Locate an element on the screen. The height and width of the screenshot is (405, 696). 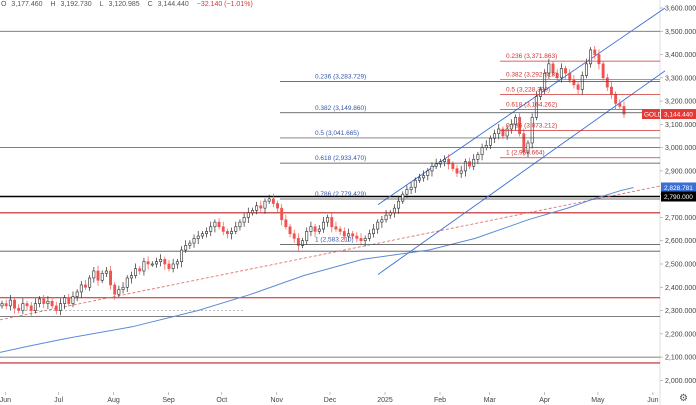
y-tick-label: 3,400.000 is located at coordinates (680, 55).